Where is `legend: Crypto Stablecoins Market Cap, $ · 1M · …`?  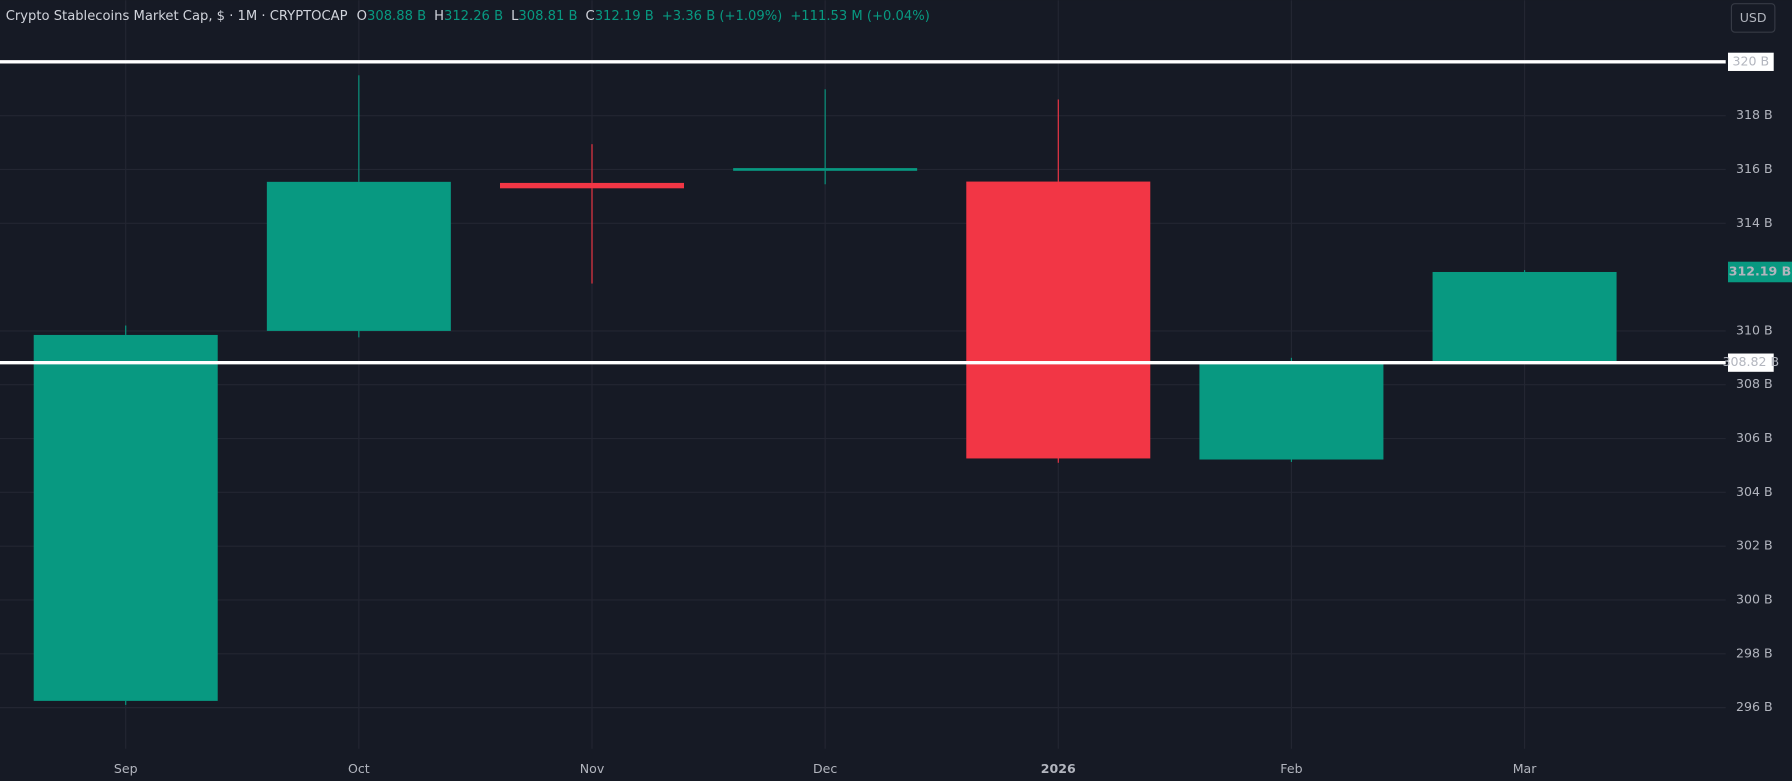 legend: Crypto Stablecoins Market Cap, $ · 1M · … is located at coordinates (468, 16).